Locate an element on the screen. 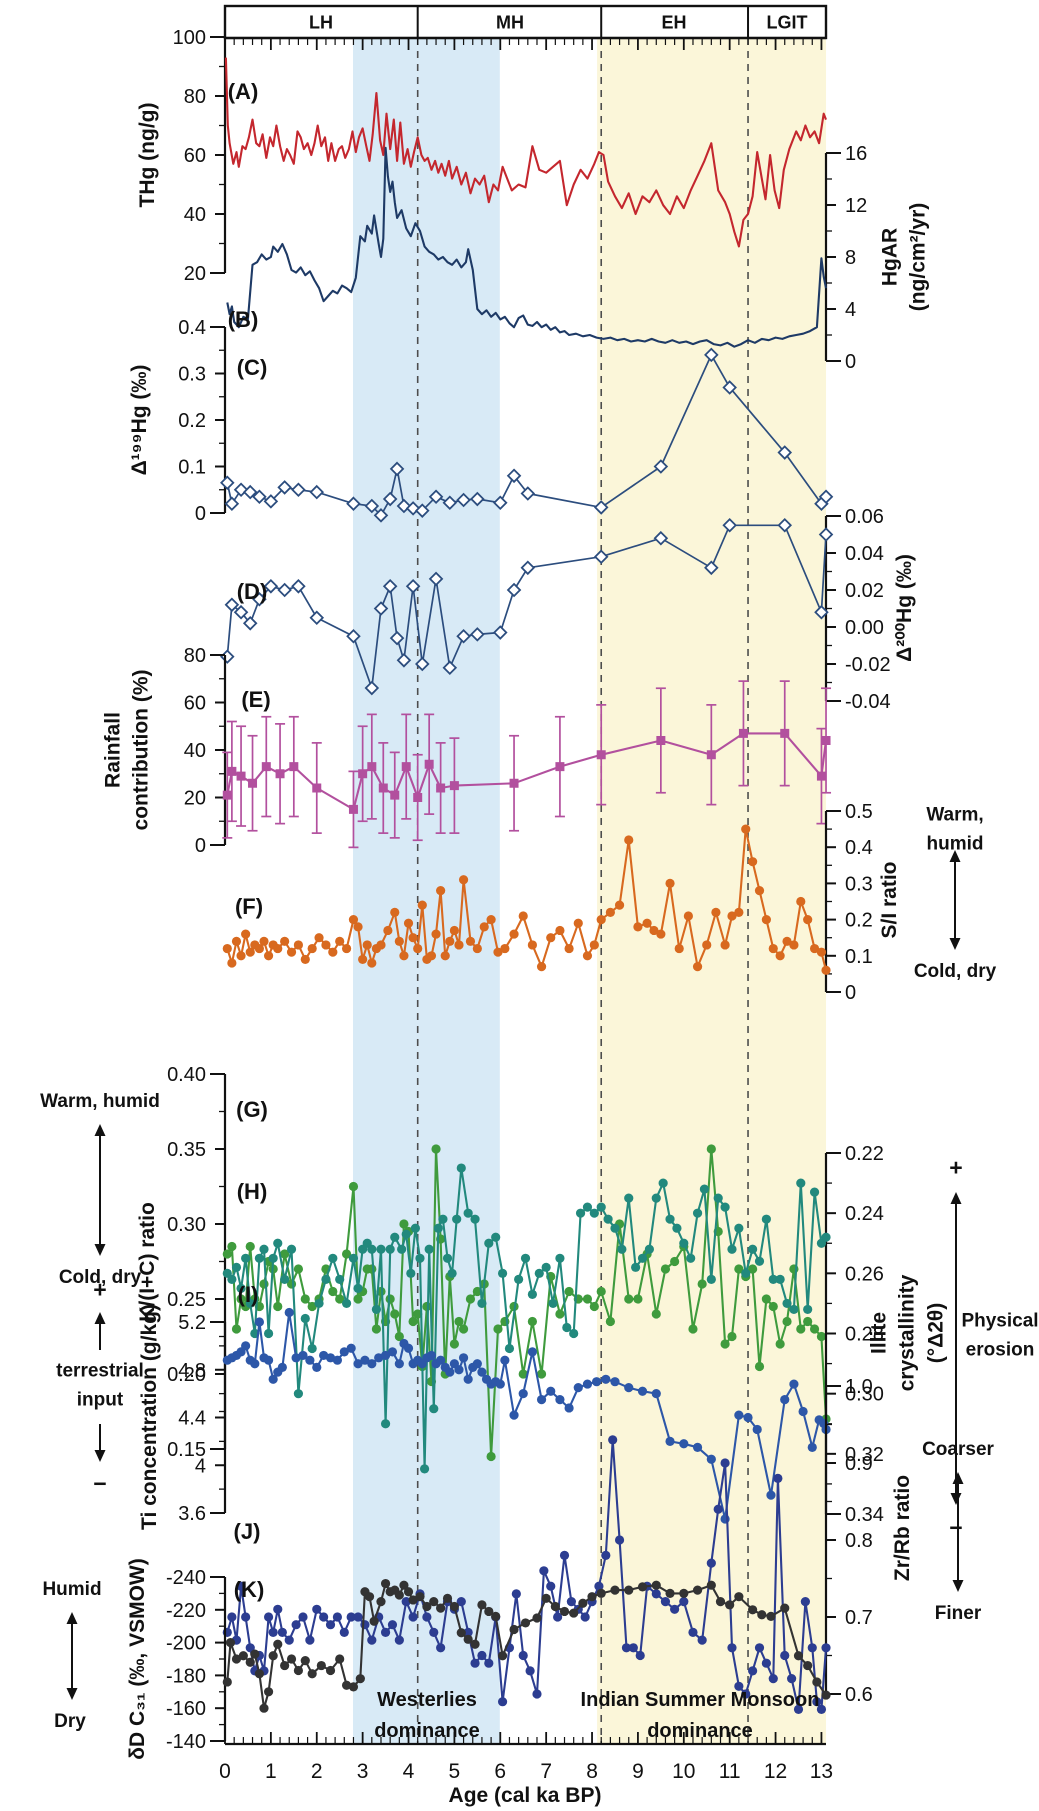 The height and width of the screenshot is (1811, 1039). panel-f-tick-label: 0.2 is located at coordinates (859, 921).